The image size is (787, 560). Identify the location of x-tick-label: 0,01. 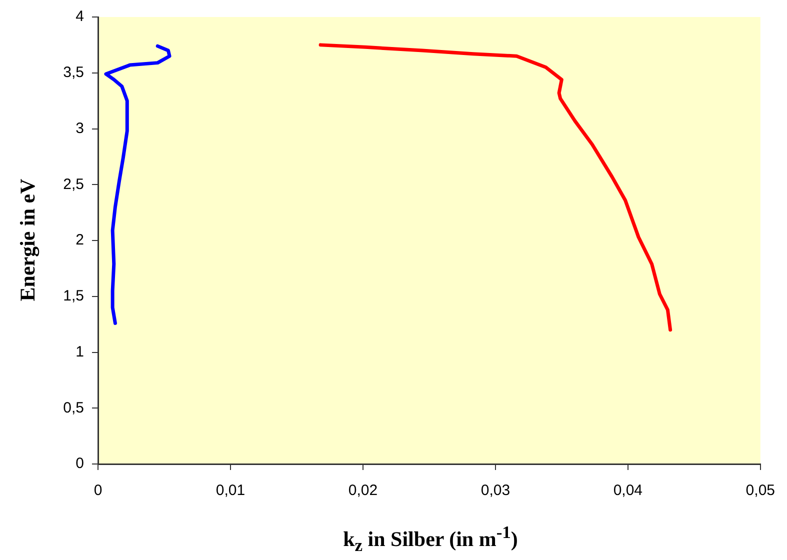
(231, 491).